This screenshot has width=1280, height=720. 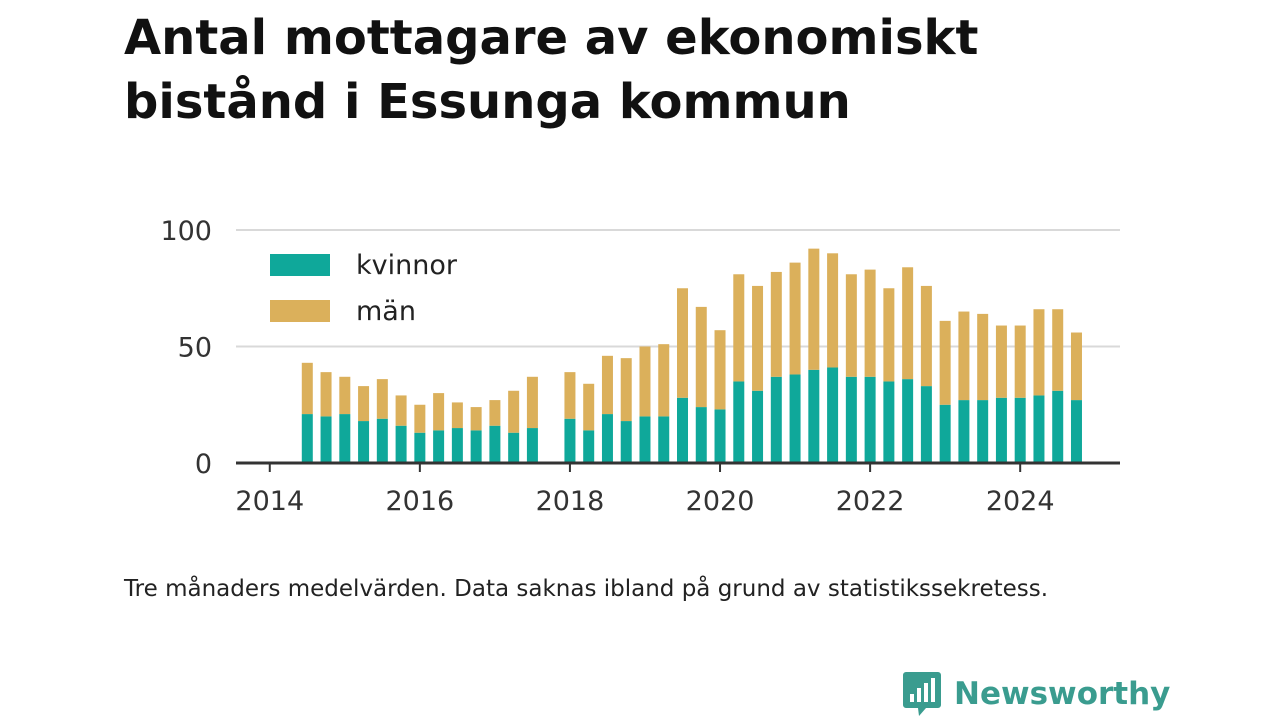 What do you see at coordinates (870, 501) in the screenshot?
I see `x-tick-label: 2022` at bounding box center [870, 501].